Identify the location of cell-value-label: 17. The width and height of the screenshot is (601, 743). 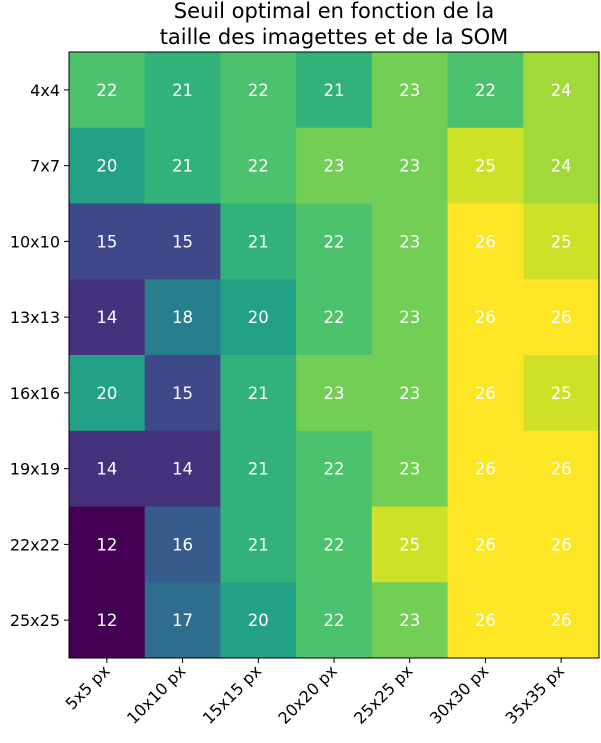
(182, 620).